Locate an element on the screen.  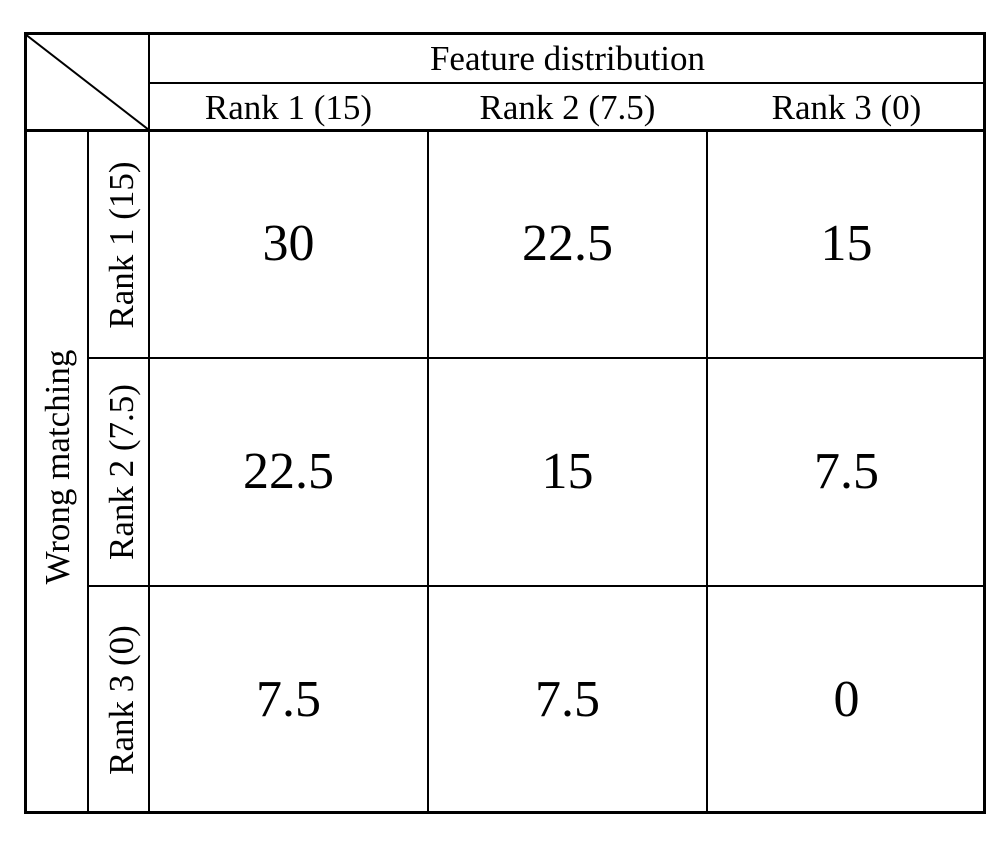
row-header-rank-1: Rank 1 (15) is located at coordinates (121, 245).